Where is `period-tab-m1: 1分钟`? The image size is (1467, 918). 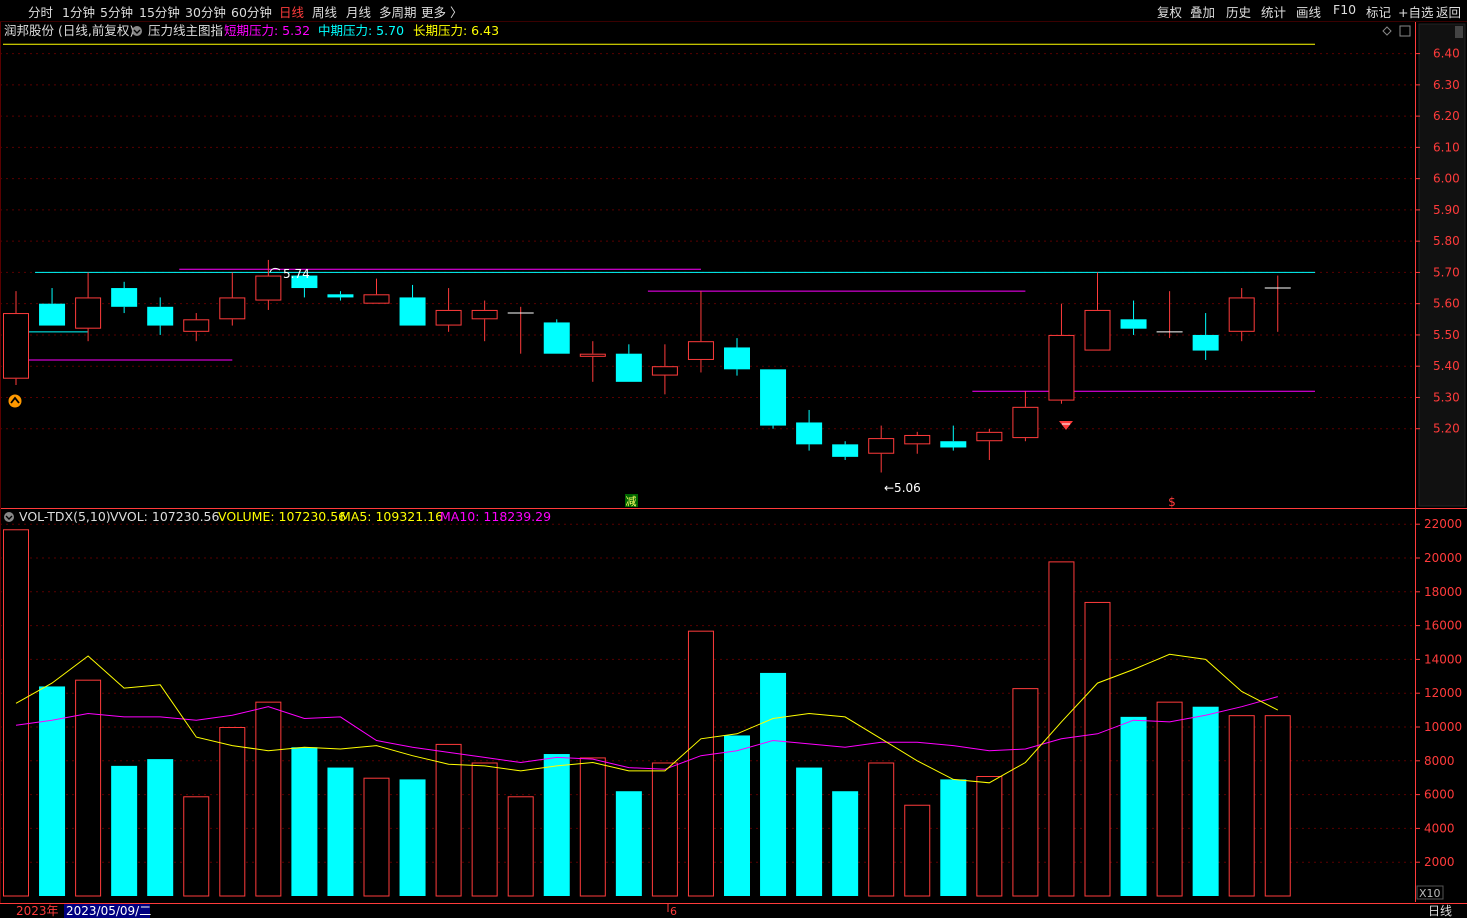
period-tab-m1: 1分钟 is located at coordinates (78, 12).